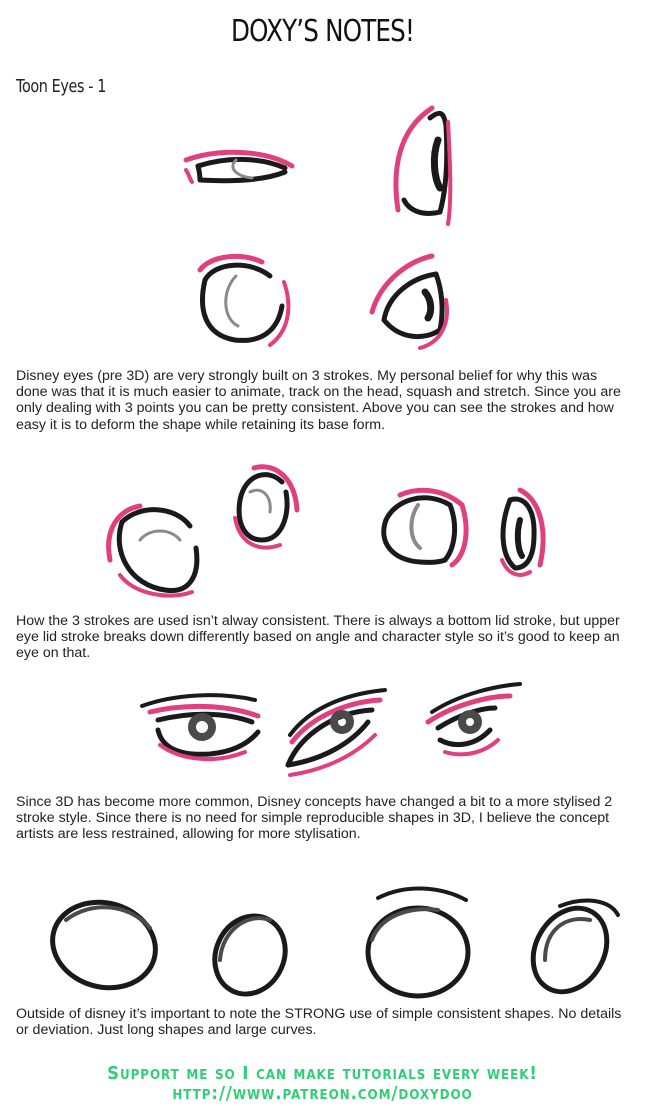 The width and height of the screenshot is (645, 1119). What do you see at coordinates (322, 31) in the screenshot?
I see `page-title: DOXY’S NOTES!` at bounding box center [322, 31].